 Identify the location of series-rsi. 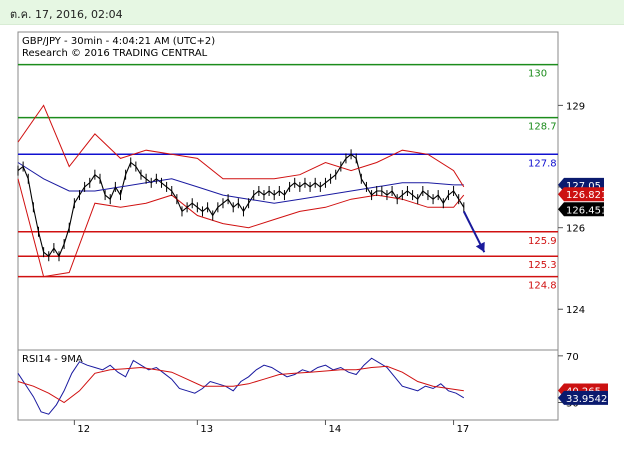
(241, 386).